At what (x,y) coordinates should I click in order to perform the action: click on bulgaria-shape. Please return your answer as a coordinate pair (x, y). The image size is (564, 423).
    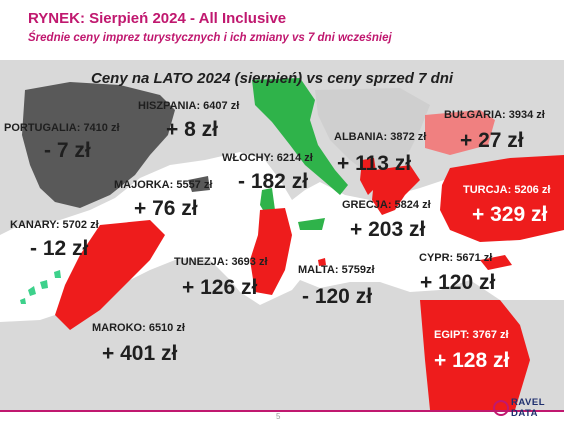
    Looking at the image, I should click on (460, 132).